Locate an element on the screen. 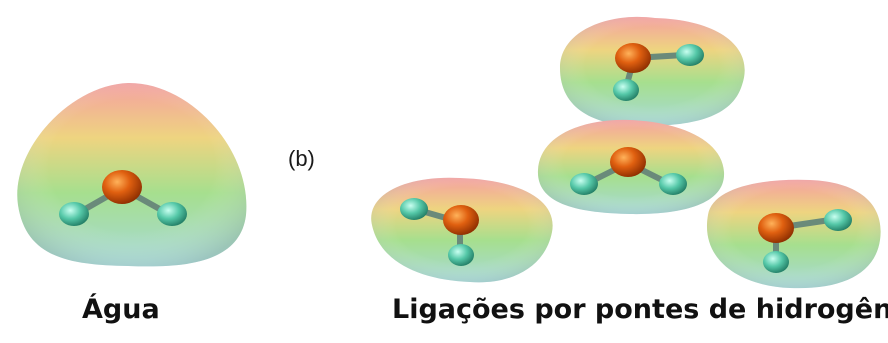  water-molecule-top is located at coordinates (652, 71).